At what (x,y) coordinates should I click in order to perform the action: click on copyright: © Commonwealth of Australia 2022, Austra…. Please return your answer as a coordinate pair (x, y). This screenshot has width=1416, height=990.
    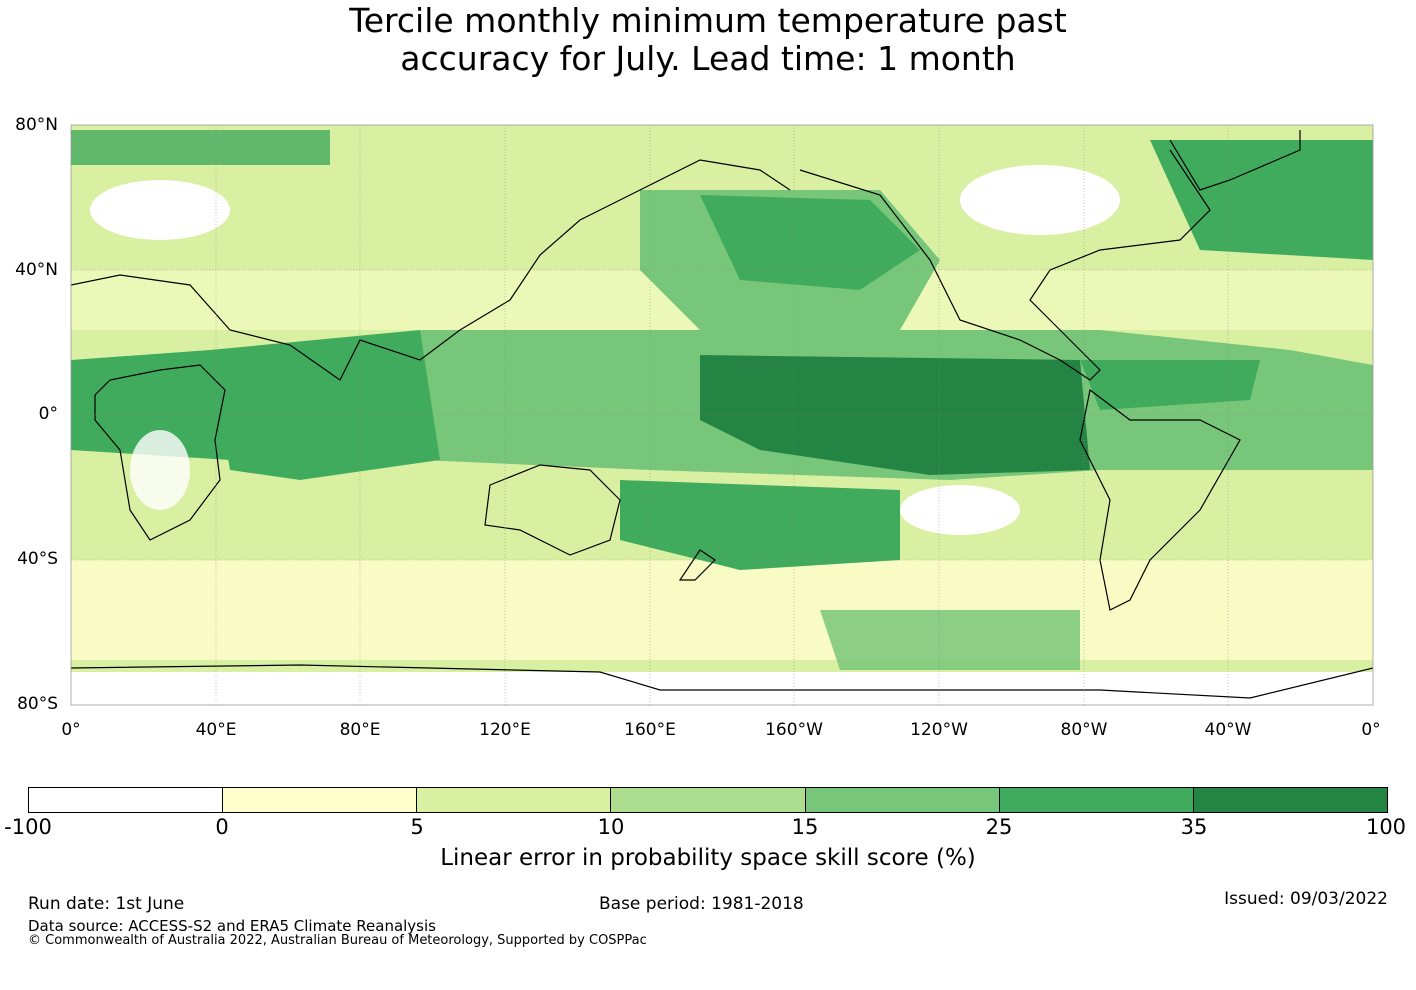
    Looking at the image, I should click on (337, 940).